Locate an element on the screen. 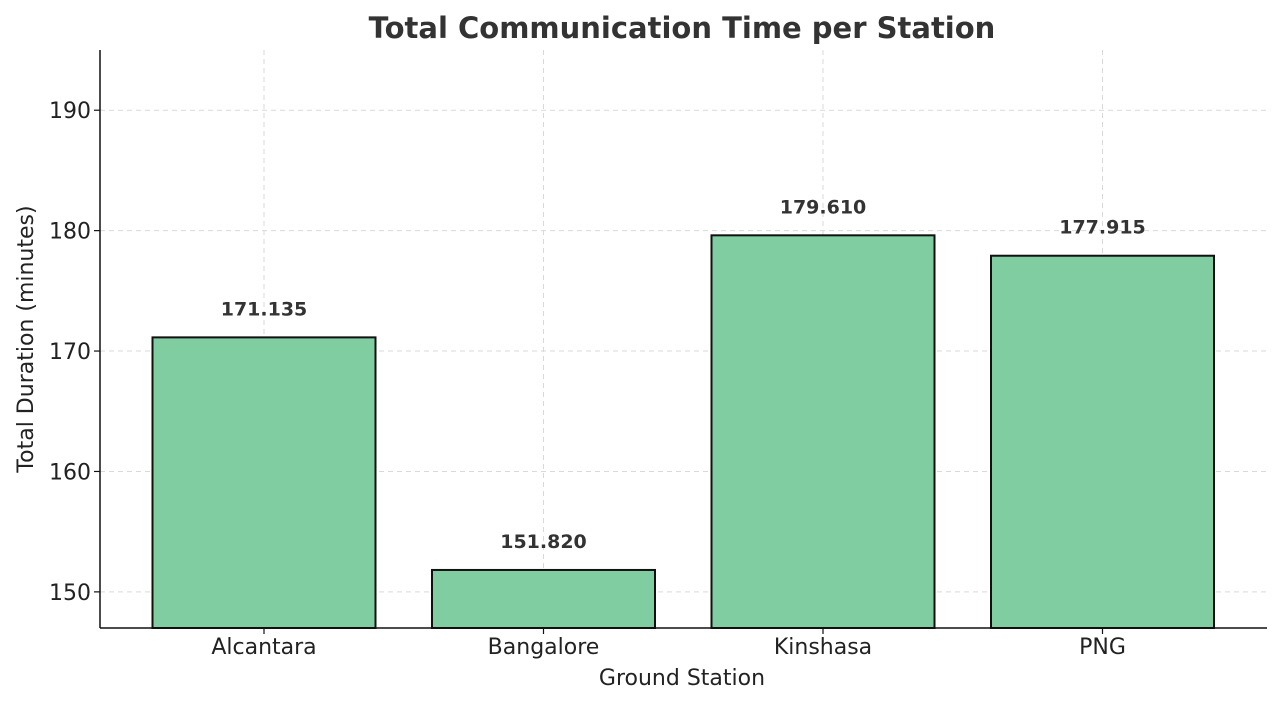 The image size is (1280, 709). data-label-kinshasa: 179.610 is located at coordinates (823, 207).